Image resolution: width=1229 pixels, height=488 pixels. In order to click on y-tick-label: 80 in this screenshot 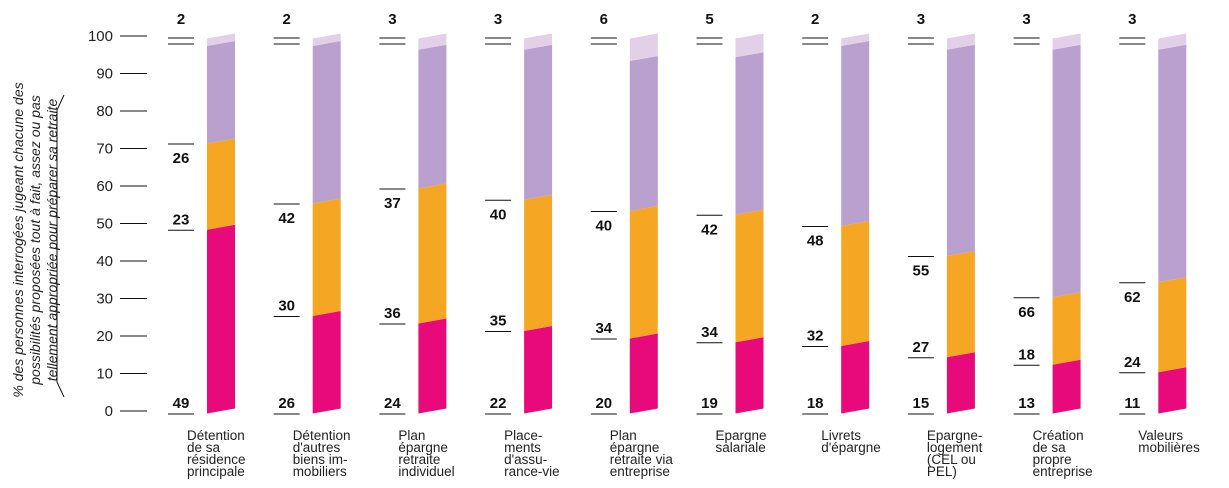, I will do `click(104, 111)`.